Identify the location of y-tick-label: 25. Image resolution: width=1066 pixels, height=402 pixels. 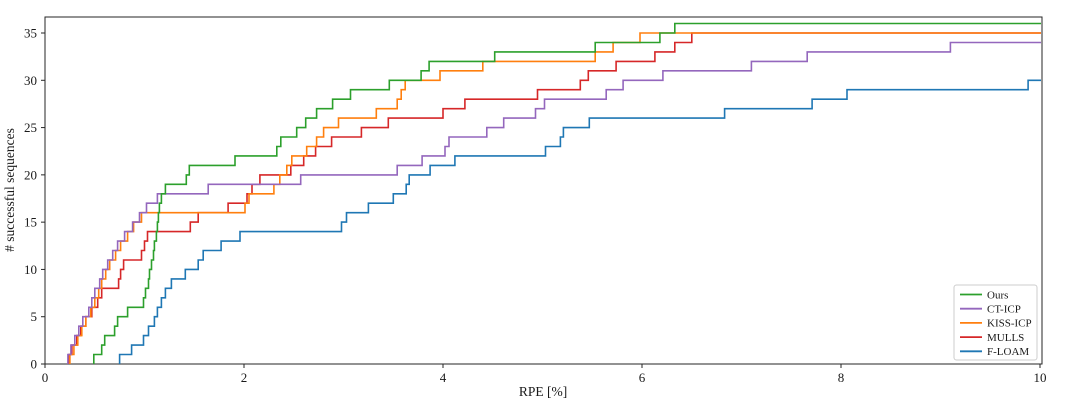
(30, 127).